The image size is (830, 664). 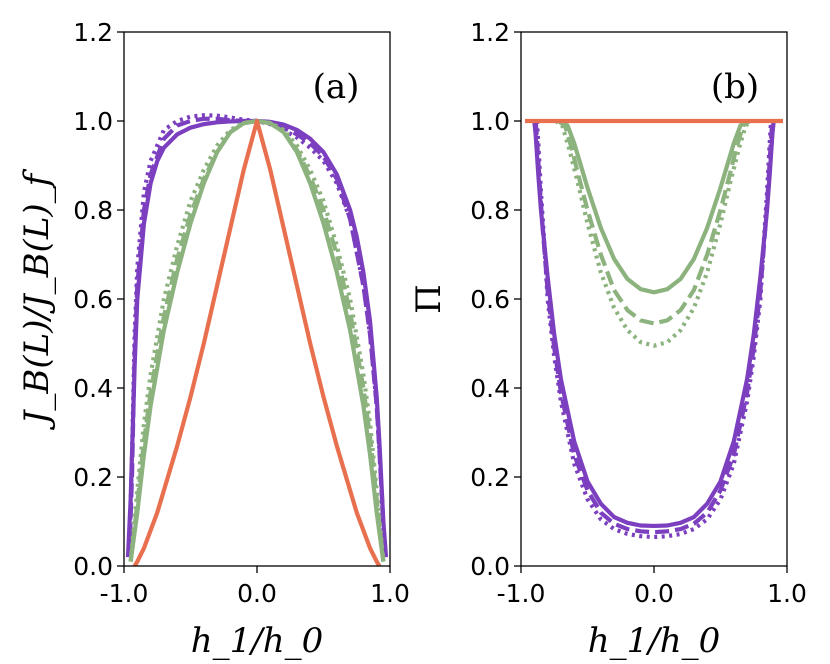 I want to click on panel-b-series-green-dashed, so click(x=654, y=222).